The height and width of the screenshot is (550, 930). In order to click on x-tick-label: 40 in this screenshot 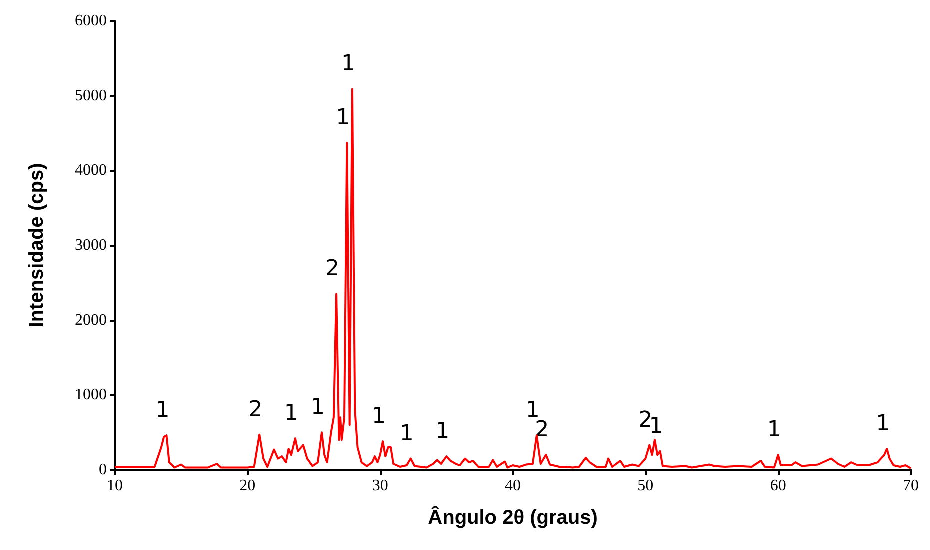, I will do `click(513, 486)`.